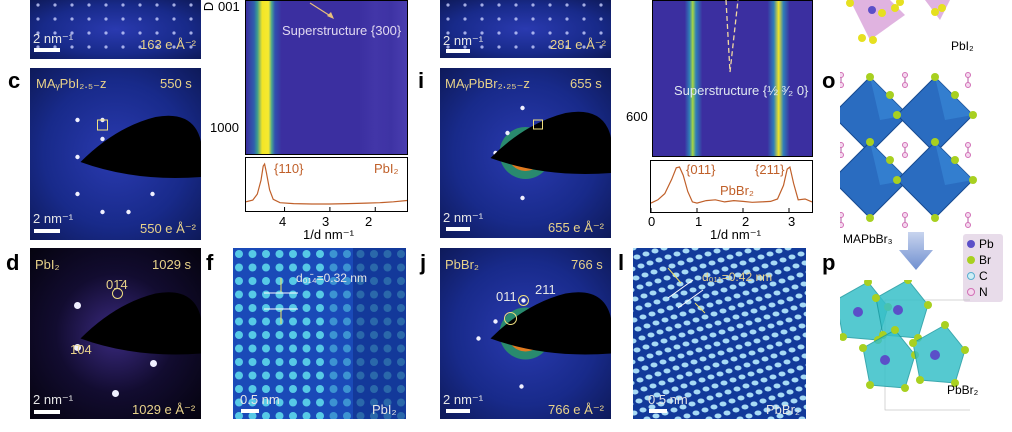 This screenshot has height=432, width=1012. I want to click on x-tick: 3, so click(792, 221).